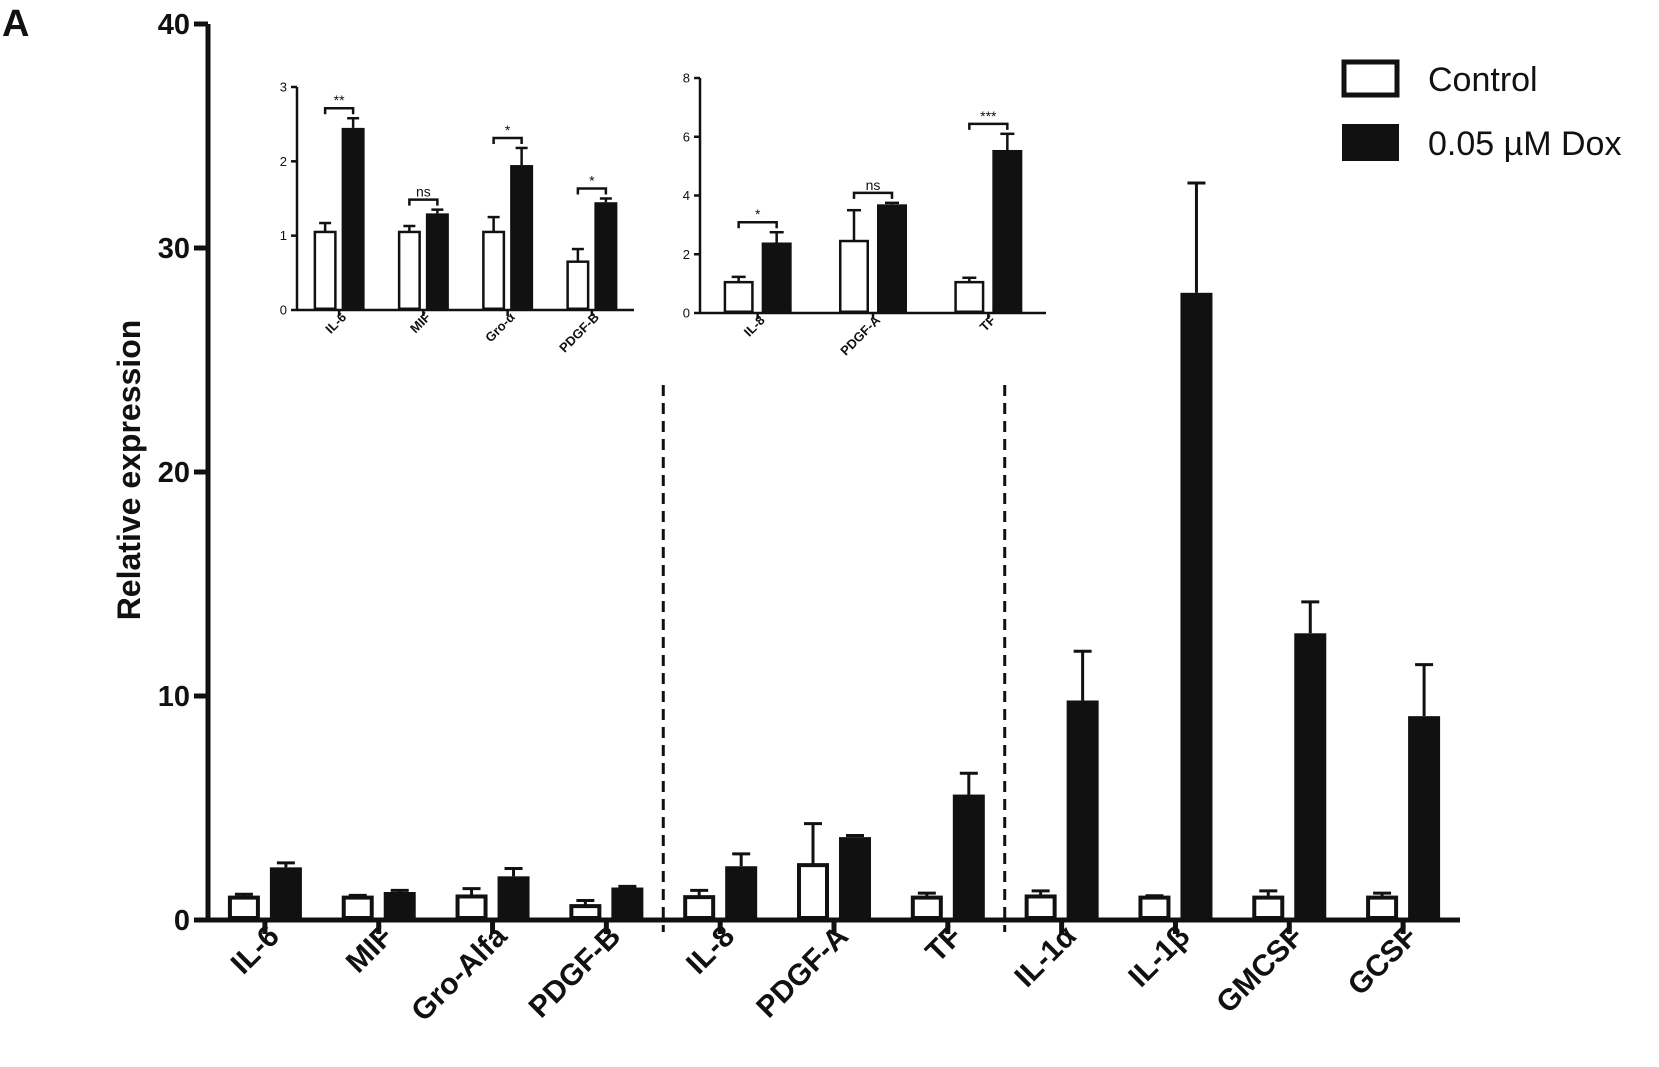 The height and width of the screenshot is (1067, 1659). What do you see at coordinates (339, 100) in the screenshot?
I see `significance-label: **` at bounding box center [339, 100].